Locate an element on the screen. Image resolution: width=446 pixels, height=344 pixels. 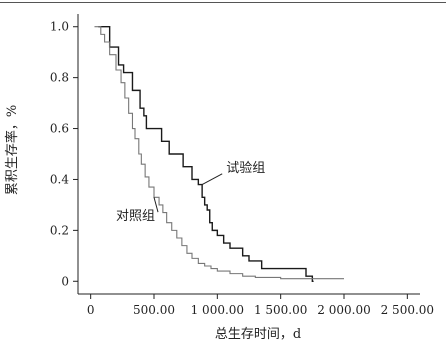
x-tick-label: 500.00 is located at coordinates (154, 310).